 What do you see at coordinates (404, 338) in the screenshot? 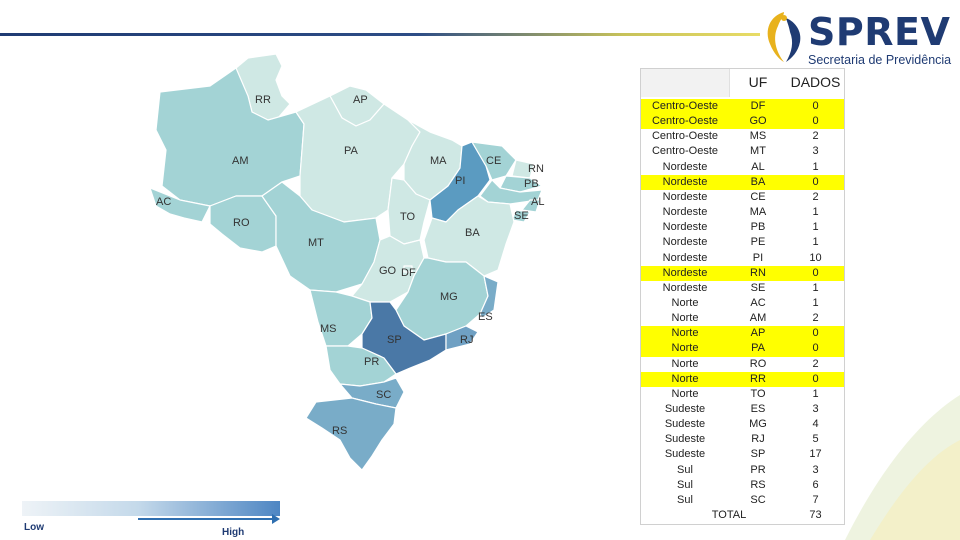
I see `state-sp` at bounding box center [404, 338].